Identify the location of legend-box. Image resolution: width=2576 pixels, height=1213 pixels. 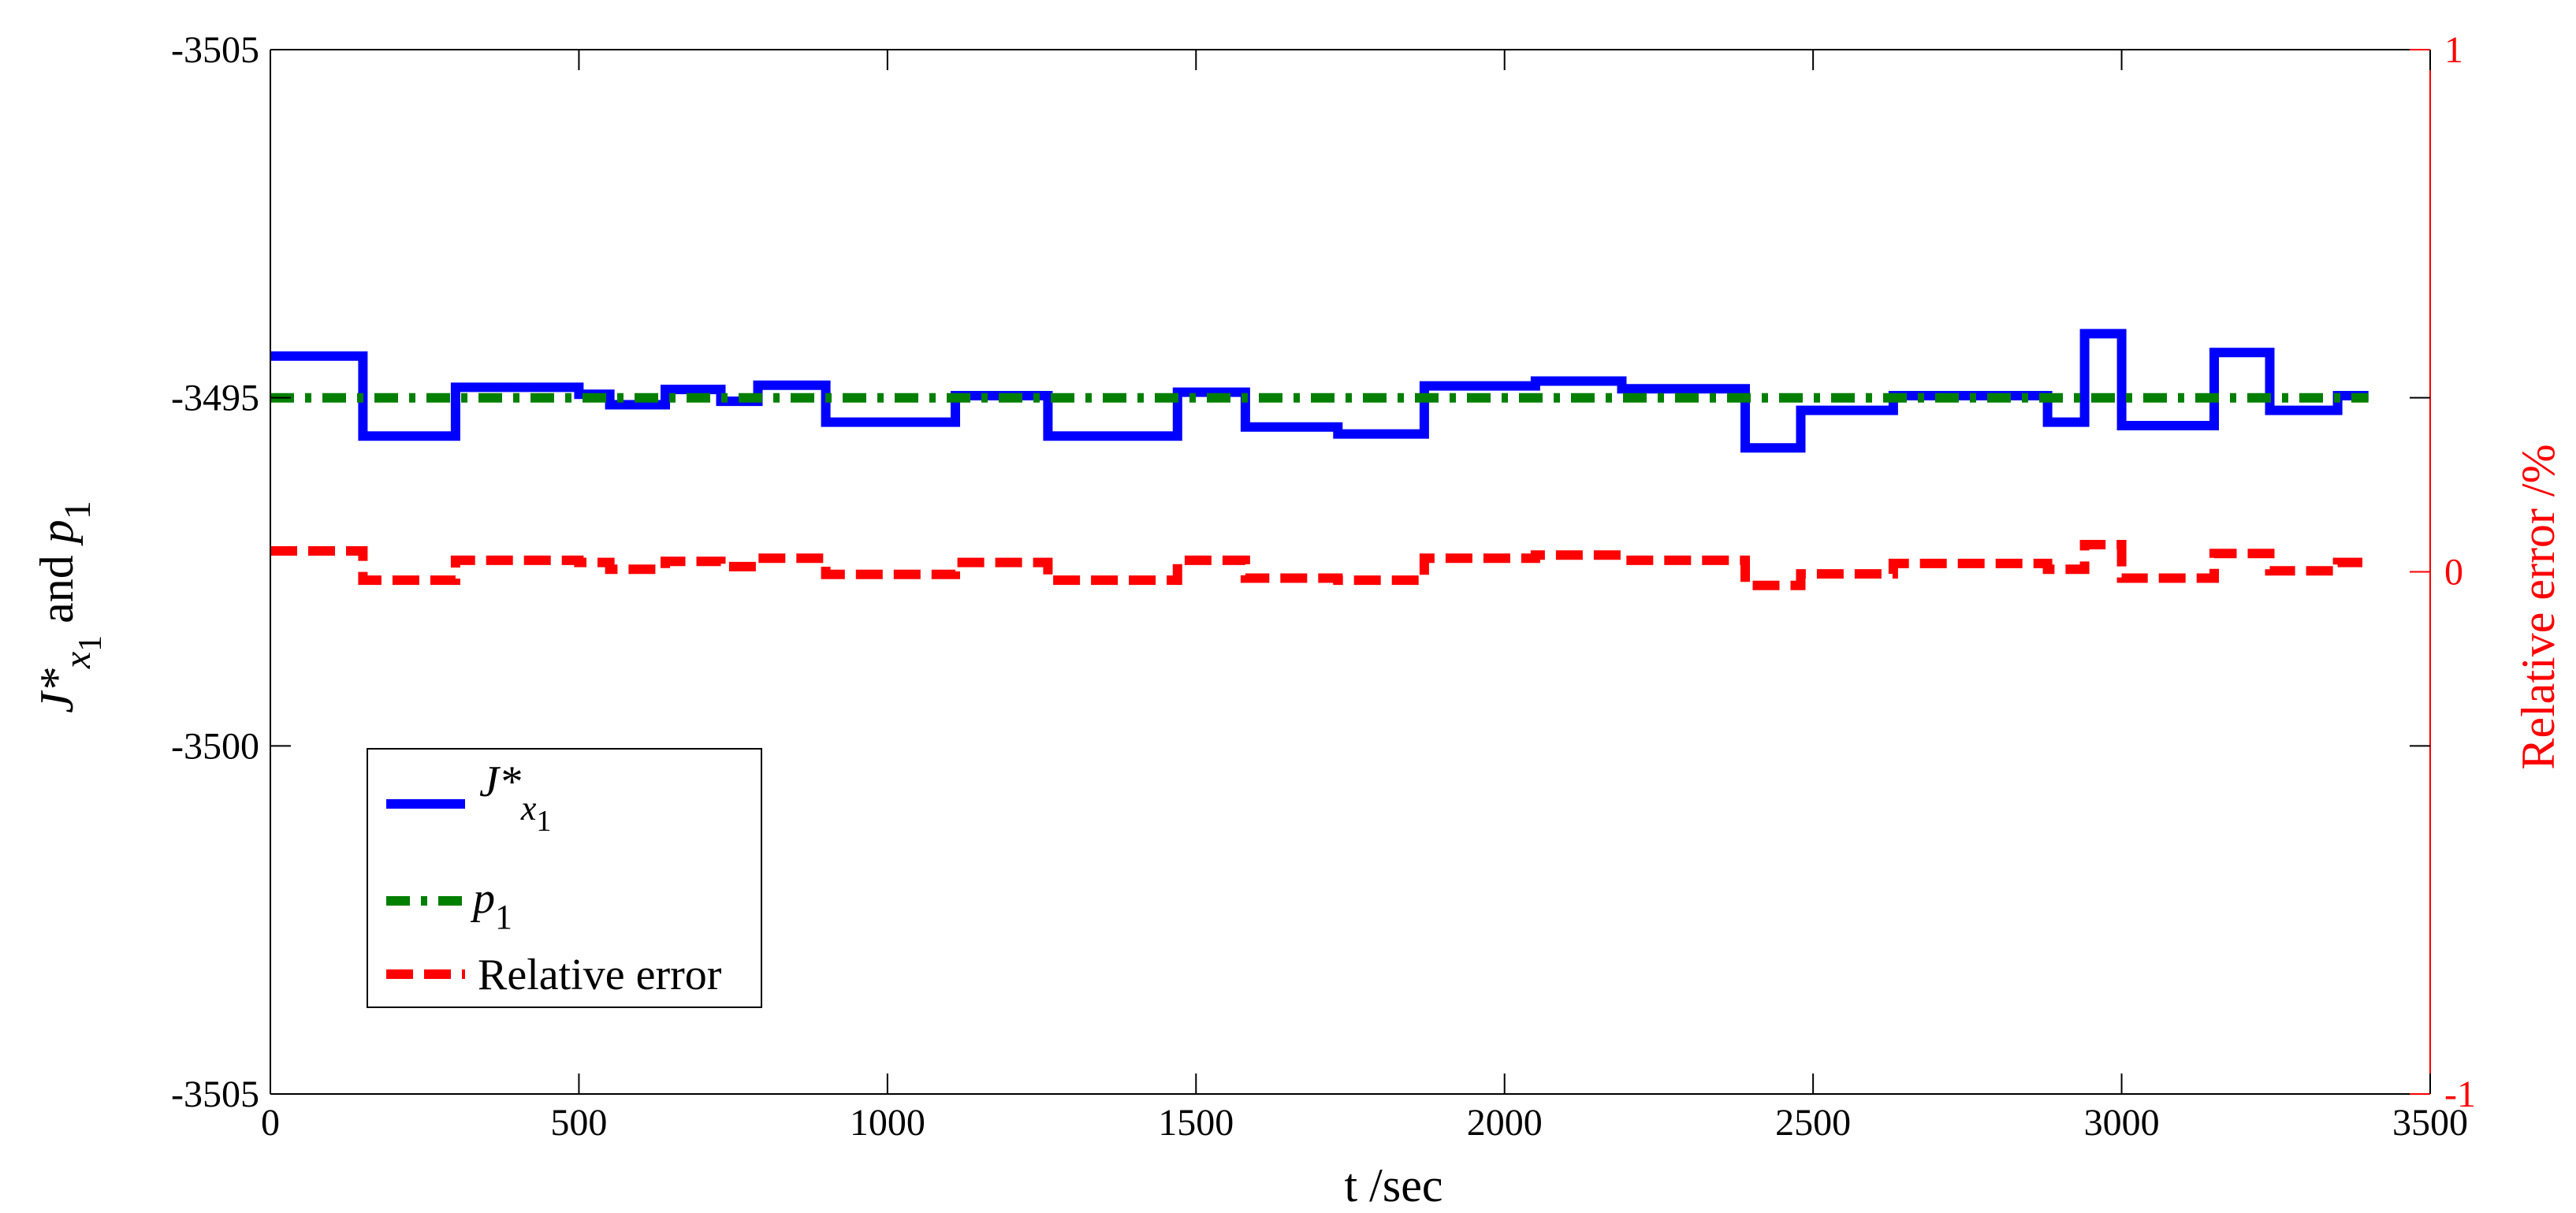
(564, 878).